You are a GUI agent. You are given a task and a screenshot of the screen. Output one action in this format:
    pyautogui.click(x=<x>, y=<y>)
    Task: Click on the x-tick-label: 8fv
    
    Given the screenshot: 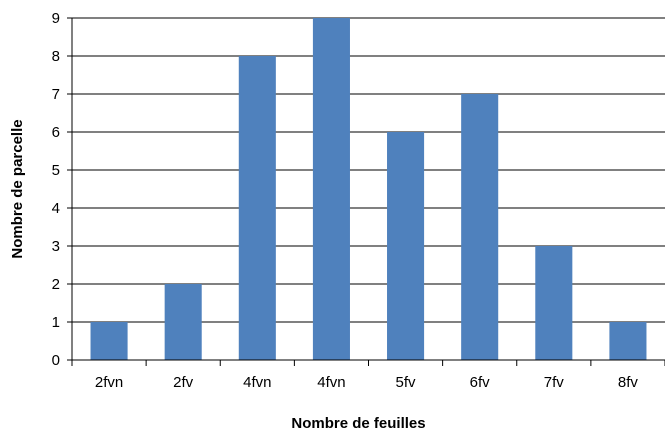 What is the action you would take?
    pyautogui.click(x=628, y=382)
    